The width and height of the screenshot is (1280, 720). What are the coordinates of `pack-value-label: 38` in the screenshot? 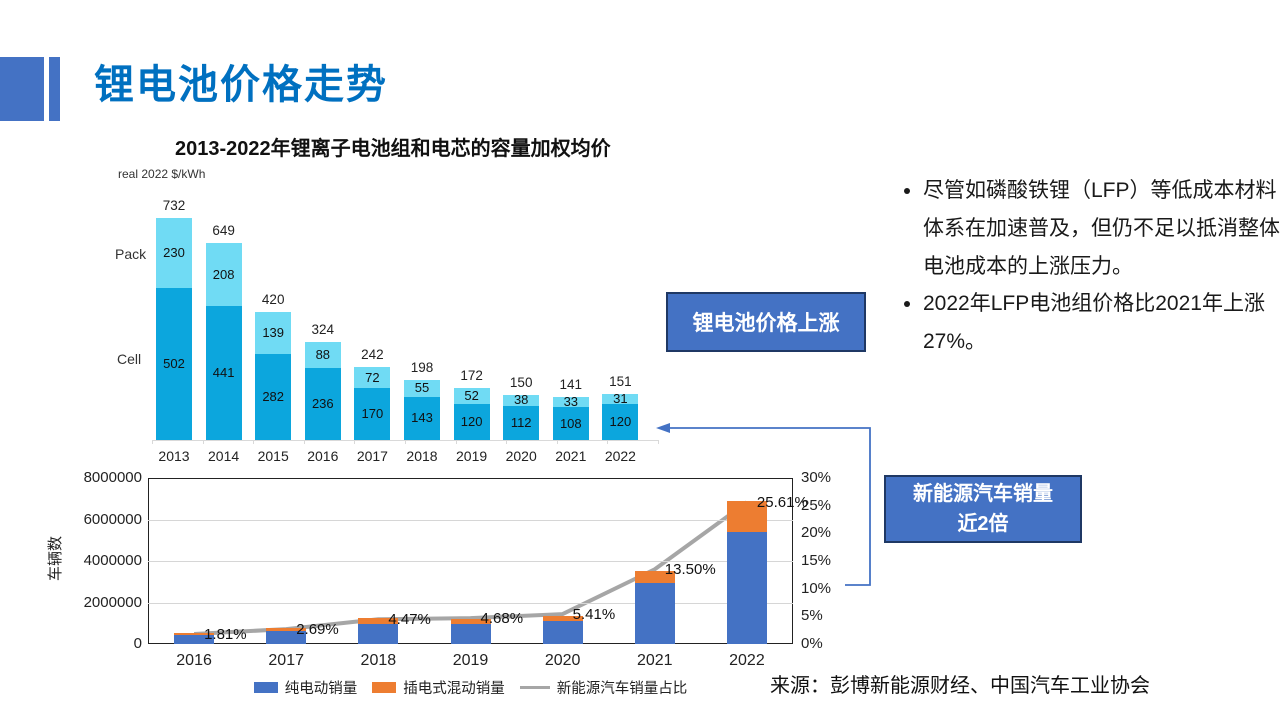 It's located at (521, 400).